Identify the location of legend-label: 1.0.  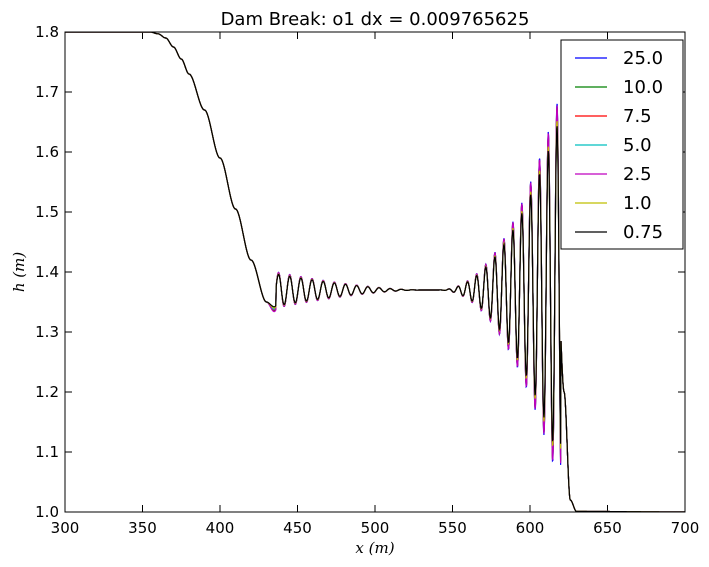
(637, 203).